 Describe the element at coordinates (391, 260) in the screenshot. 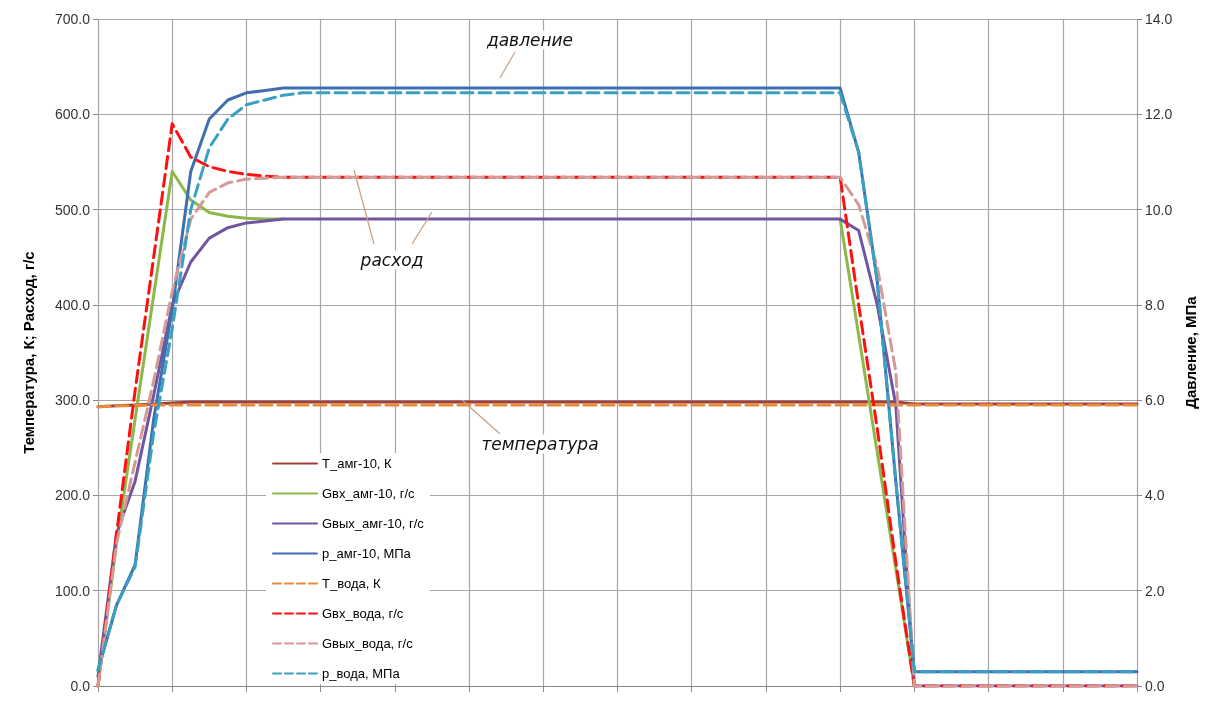

I see `annotation: расход` at that location.